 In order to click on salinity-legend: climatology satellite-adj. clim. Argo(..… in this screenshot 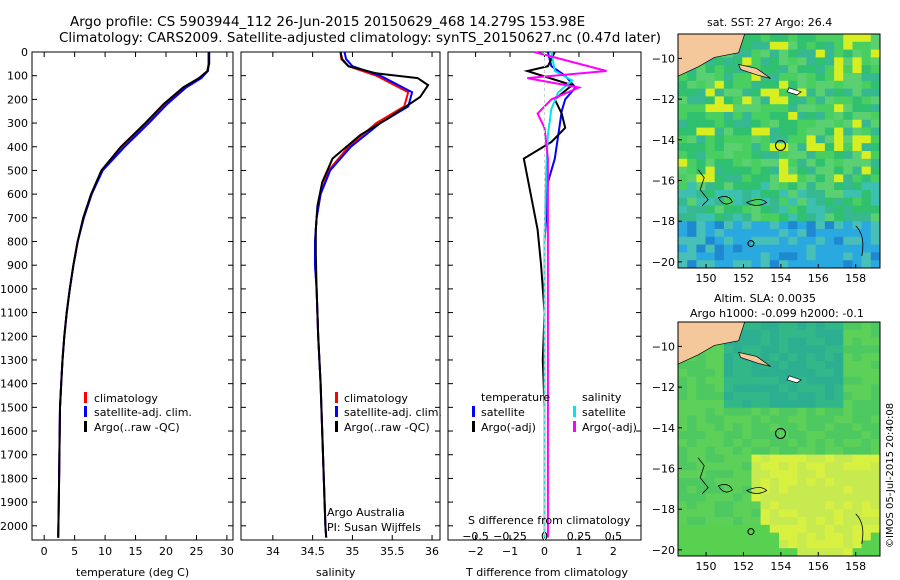, I will do `click(384, 463)`.